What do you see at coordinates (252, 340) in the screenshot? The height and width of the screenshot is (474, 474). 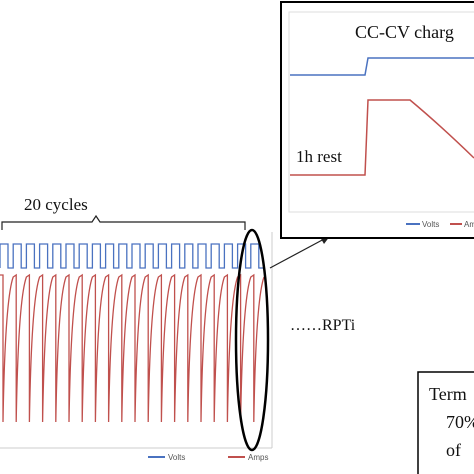 I see `rpt-ellipse` at bounding box center [252, 340].